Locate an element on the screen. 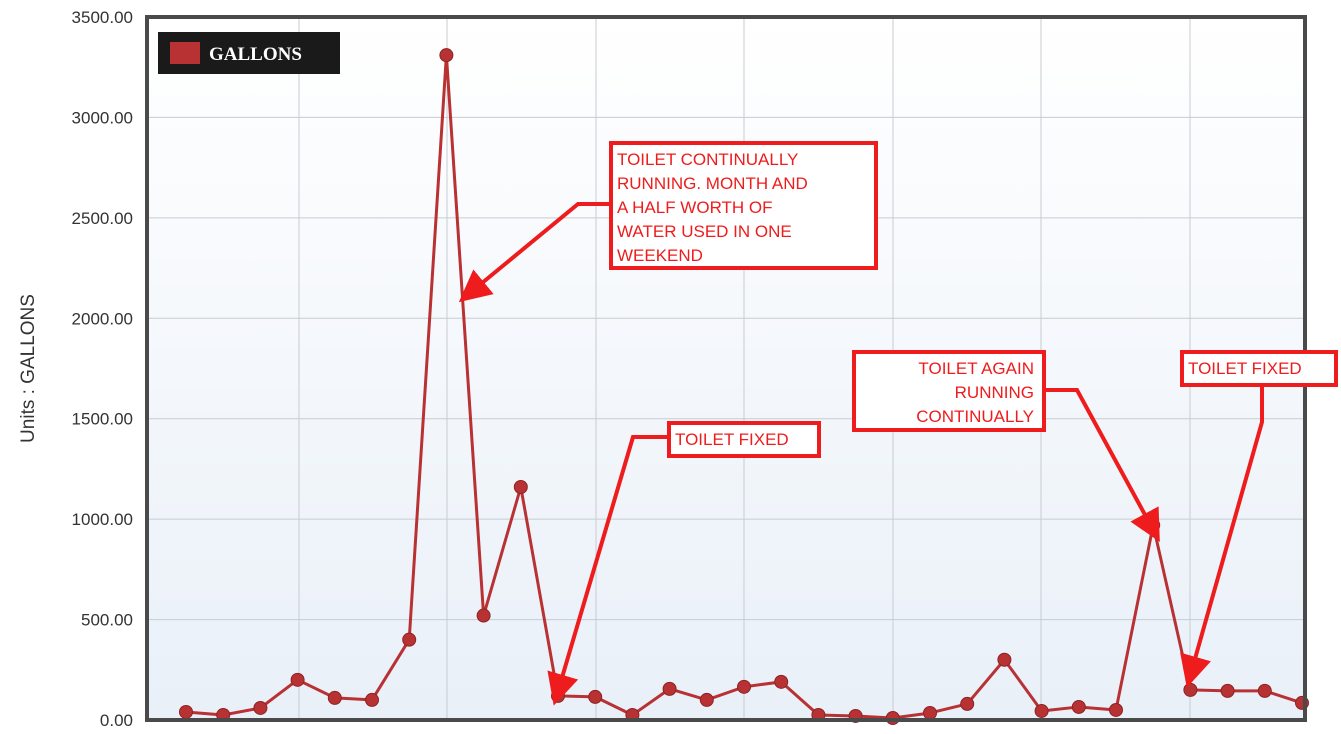  y-tick-label: 1000.00 is located at coordinates (102, 519).